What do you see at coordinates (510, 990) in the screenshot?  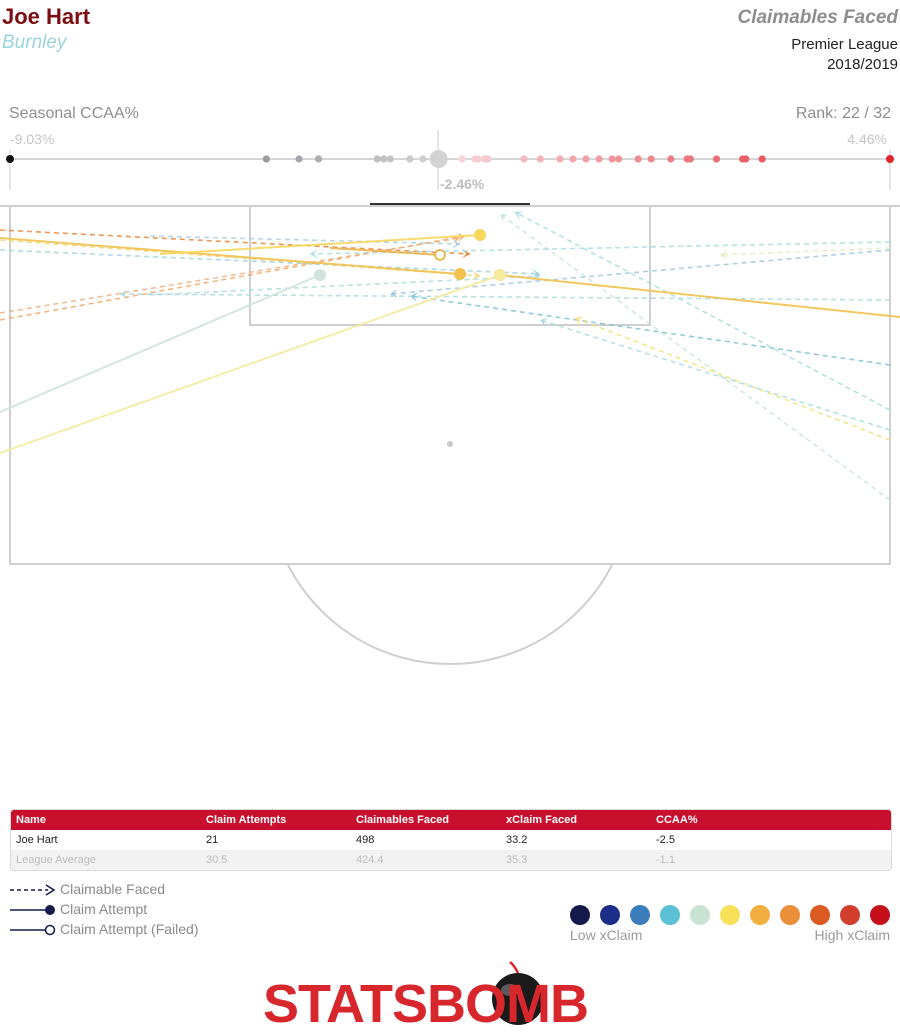 I see `bomb-highlight` at bounding box center [510, 990].